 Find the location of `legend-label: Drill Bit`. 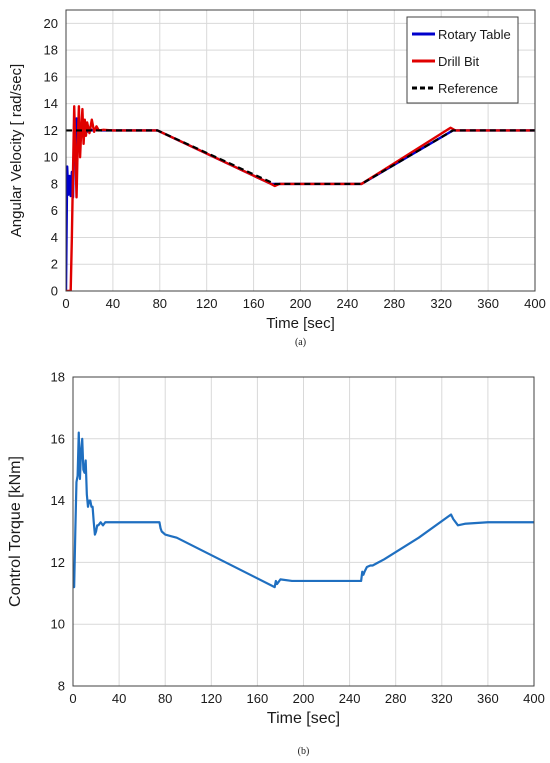

legend-label: Drill Bit is located at coordinates (459, 61).